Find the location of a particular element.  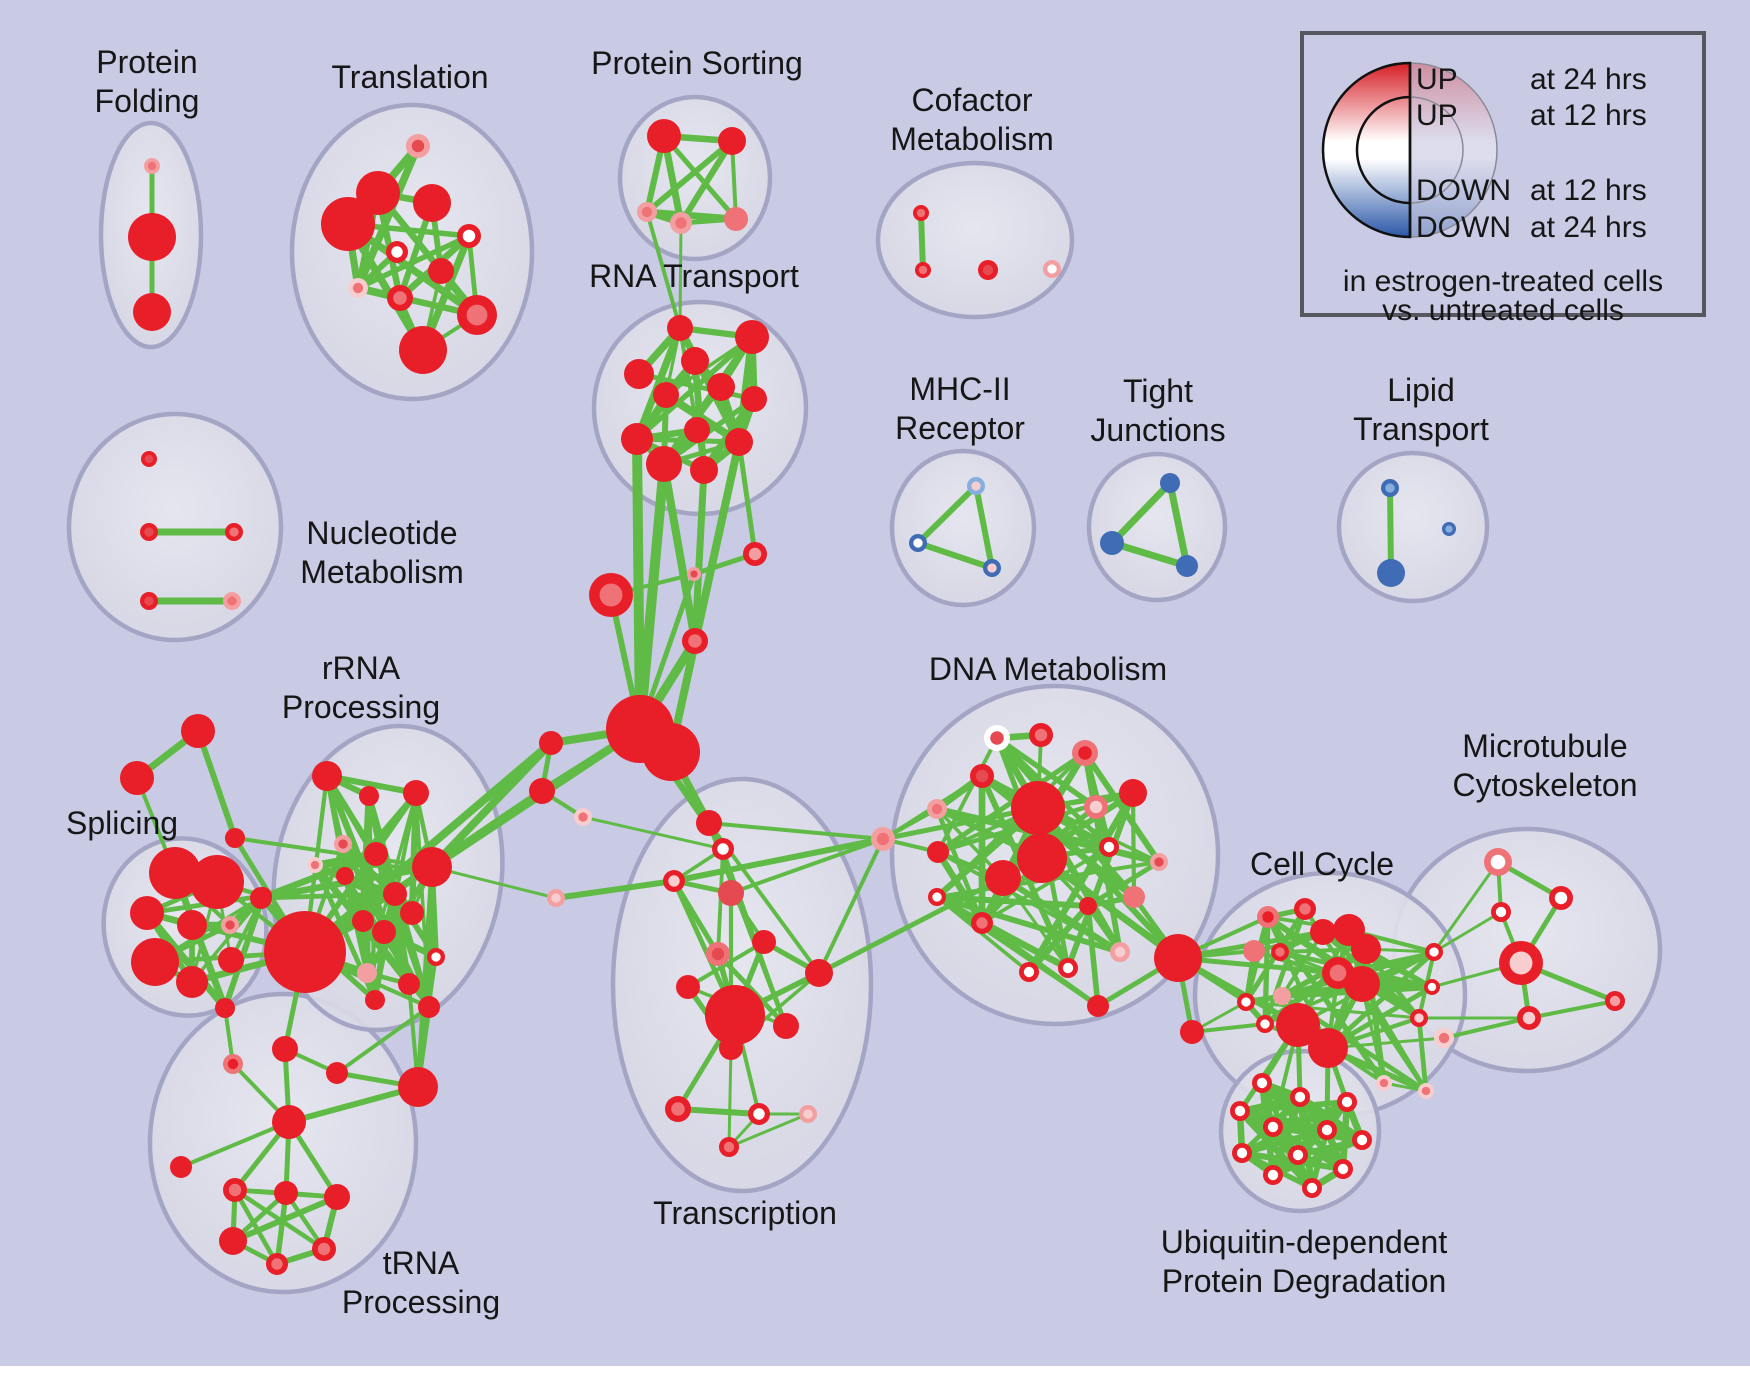

cluster-label-microtubule-cytoskeleton: Microtubule Cytoskeleton is located at coordinates (1545, 765).